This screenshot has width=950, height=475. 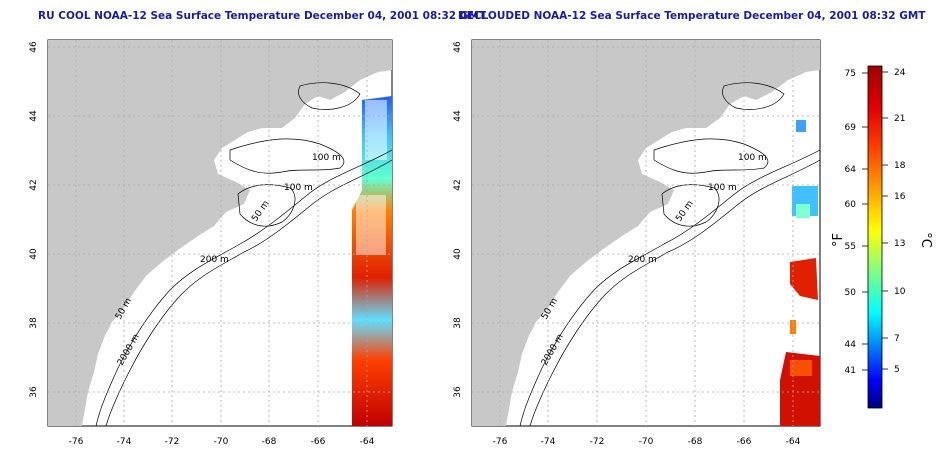 What do you see at coordinates (695, 442) in the screenshot?
I see `right-lon-tick: -68` at bounding box center [695, 442].